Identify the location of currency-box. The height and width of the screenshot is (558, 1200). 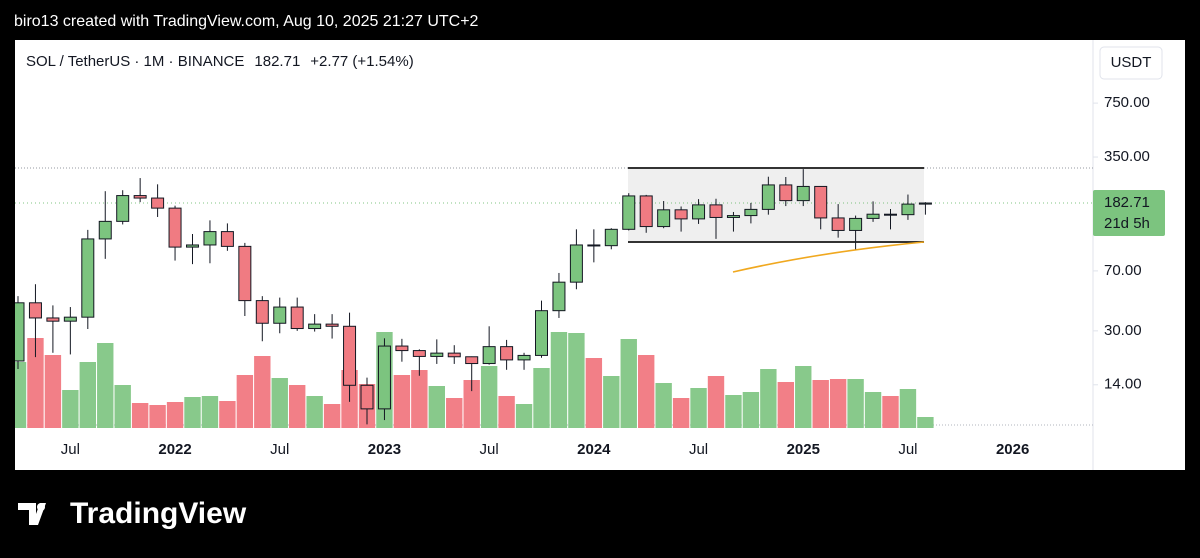
(1131, 63).